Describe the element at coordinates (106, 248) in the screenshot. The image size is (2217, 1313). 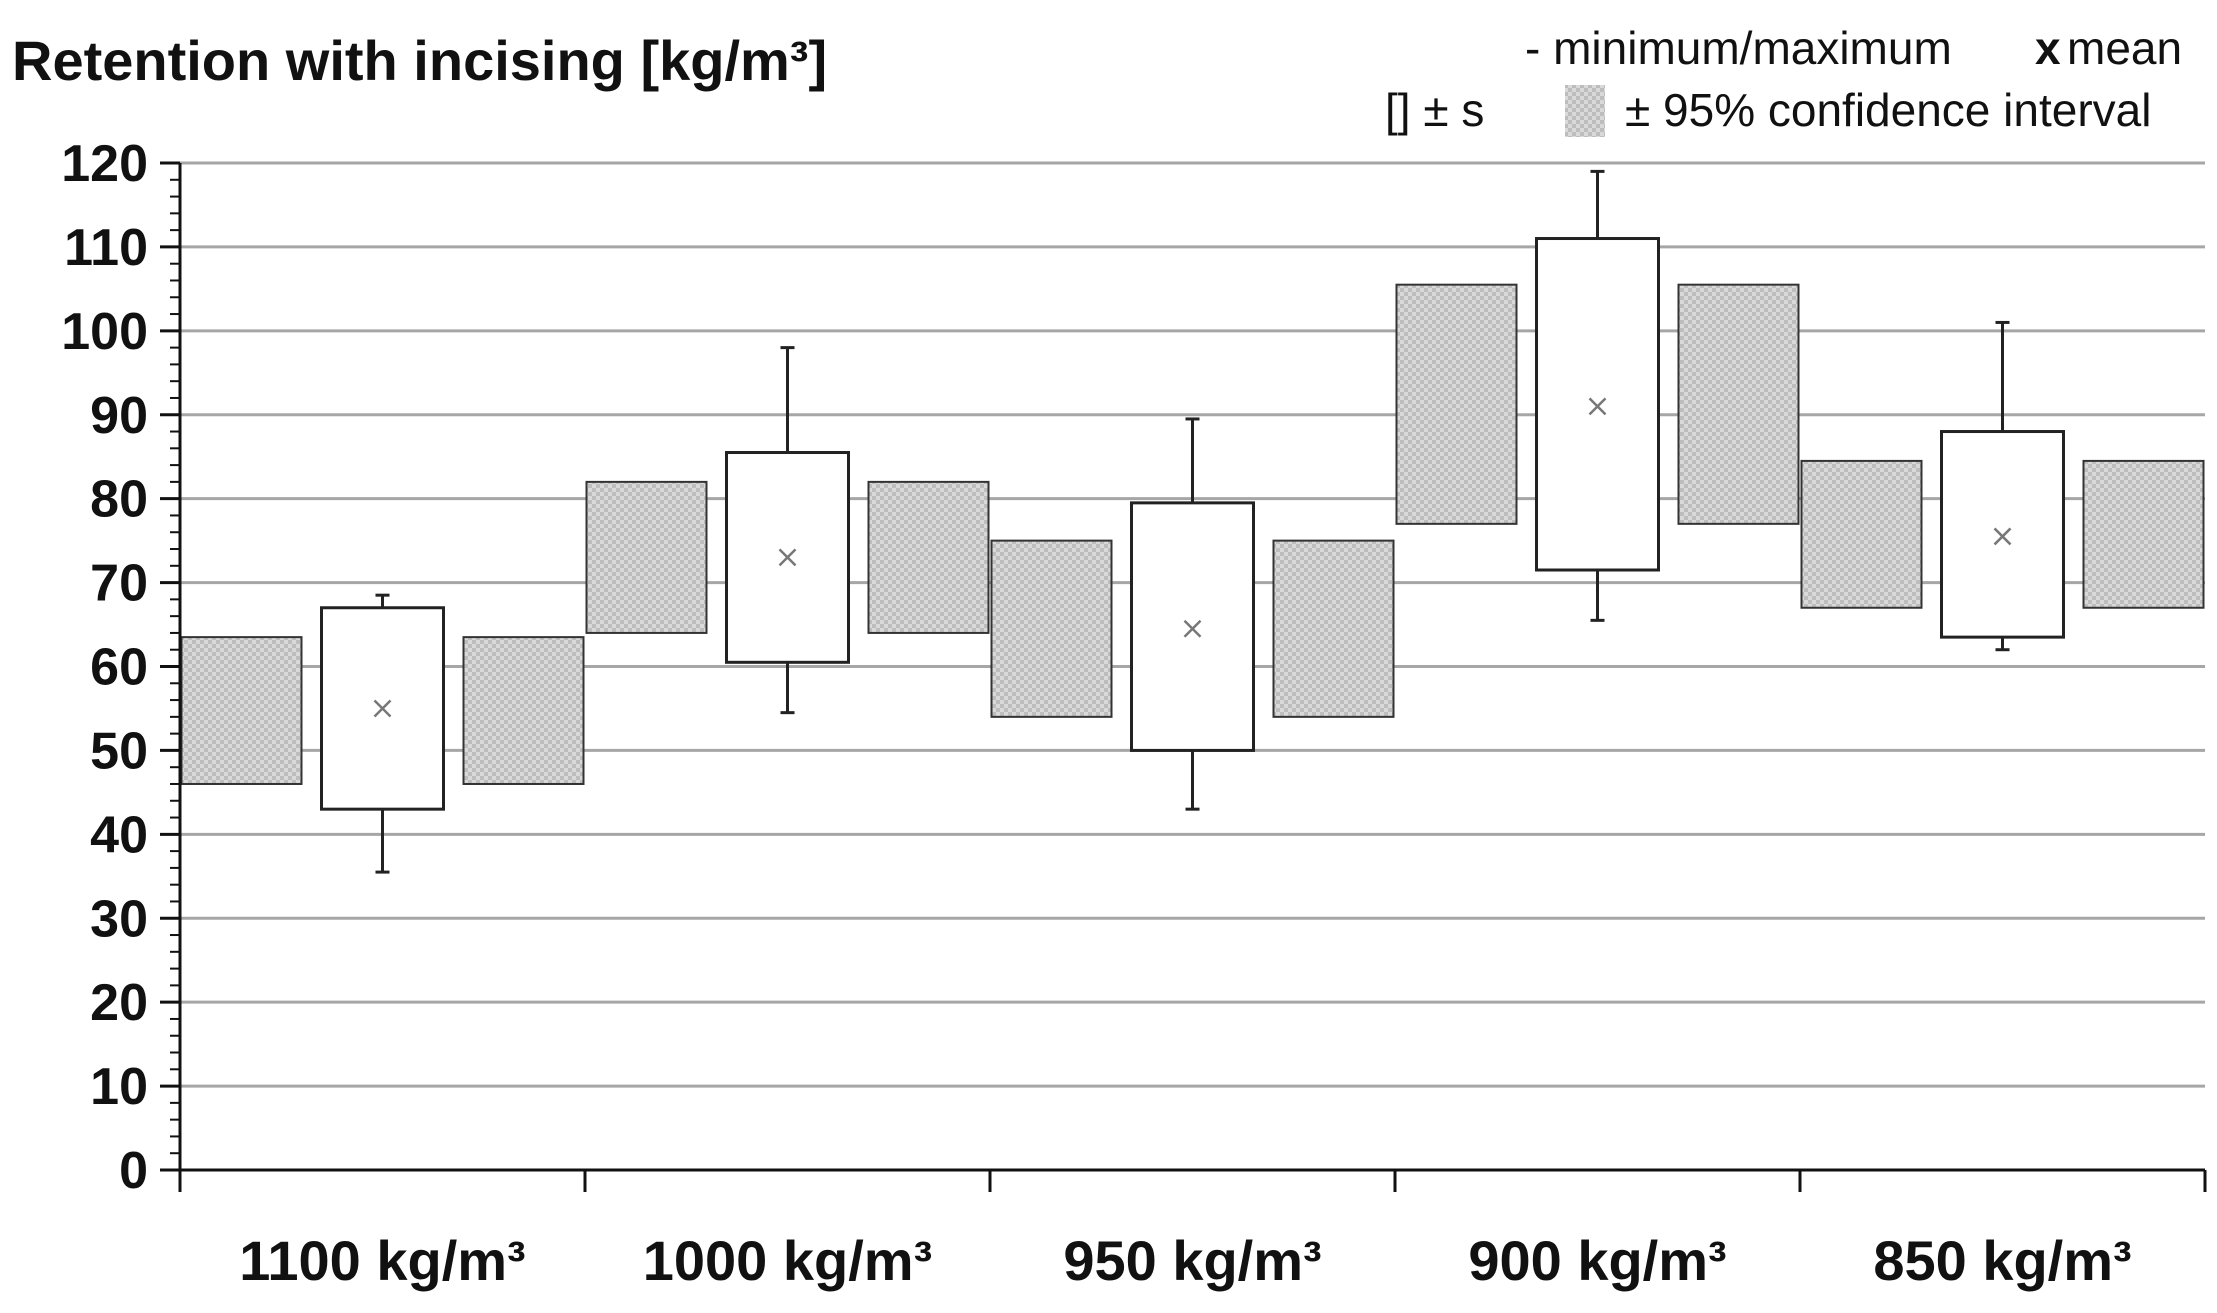
I see `y-tick-label: 110` at that location.